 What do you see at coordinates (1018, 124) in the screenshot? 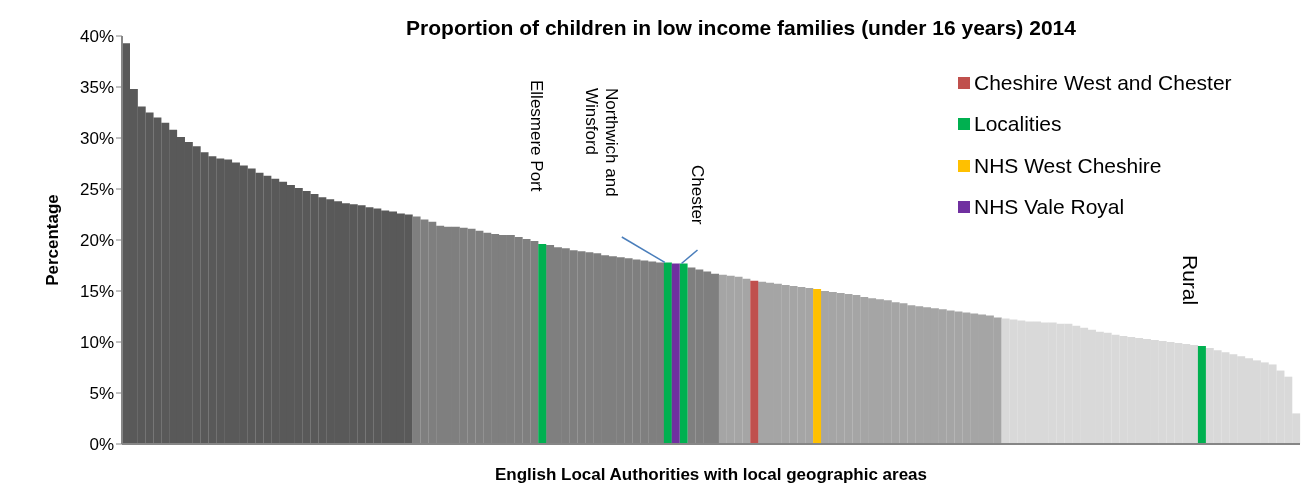
I see `legend-label: Localities` at bounding box center [1018, 124].